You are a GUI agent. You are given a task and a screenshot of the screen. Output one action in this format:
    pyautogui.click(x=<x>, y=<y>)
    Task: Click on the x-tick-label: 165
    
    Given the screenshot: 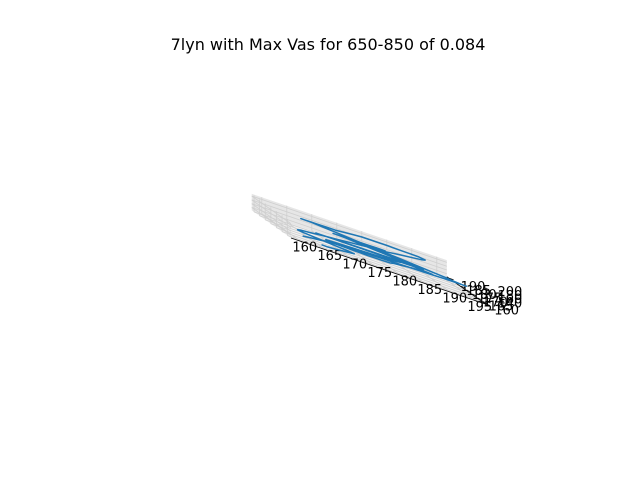 What is the action you would take?
    pyautogui.click(x=329, y=256)
    